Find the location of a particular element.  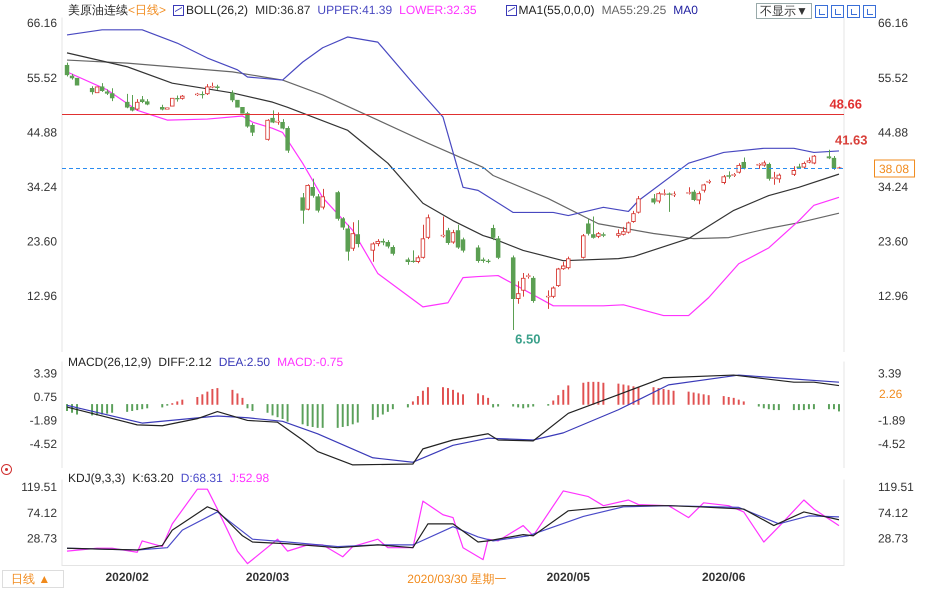

text: MACD:-0.75 is located at coordinates (310, 362).